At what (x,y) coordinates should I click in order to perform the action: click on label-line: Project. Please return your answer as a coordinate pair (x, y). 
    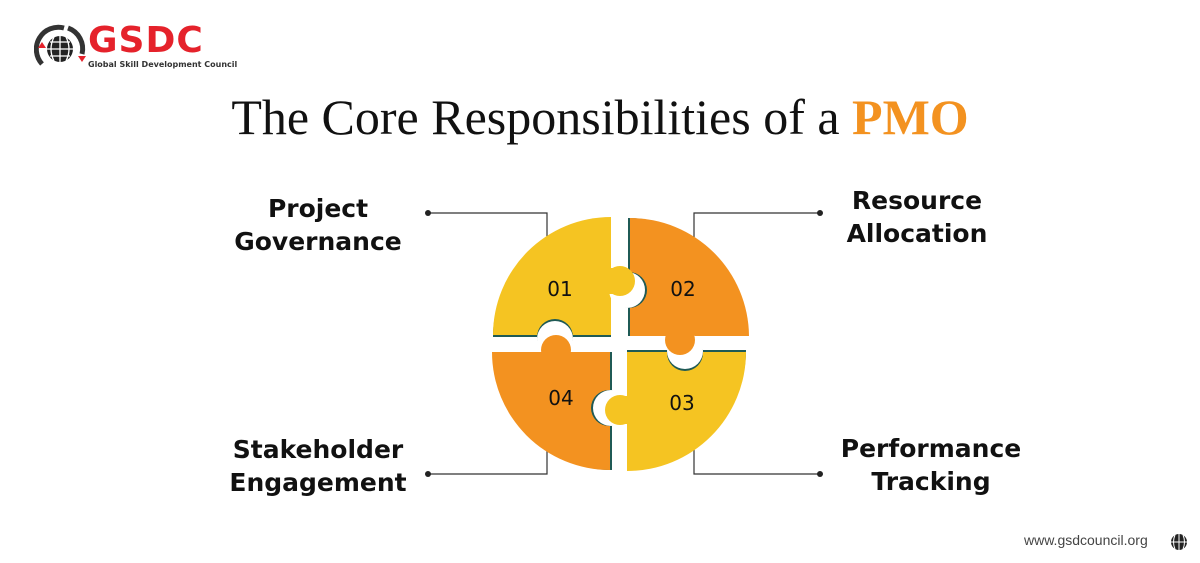
    Looking at the image, I should click on (318, 208).